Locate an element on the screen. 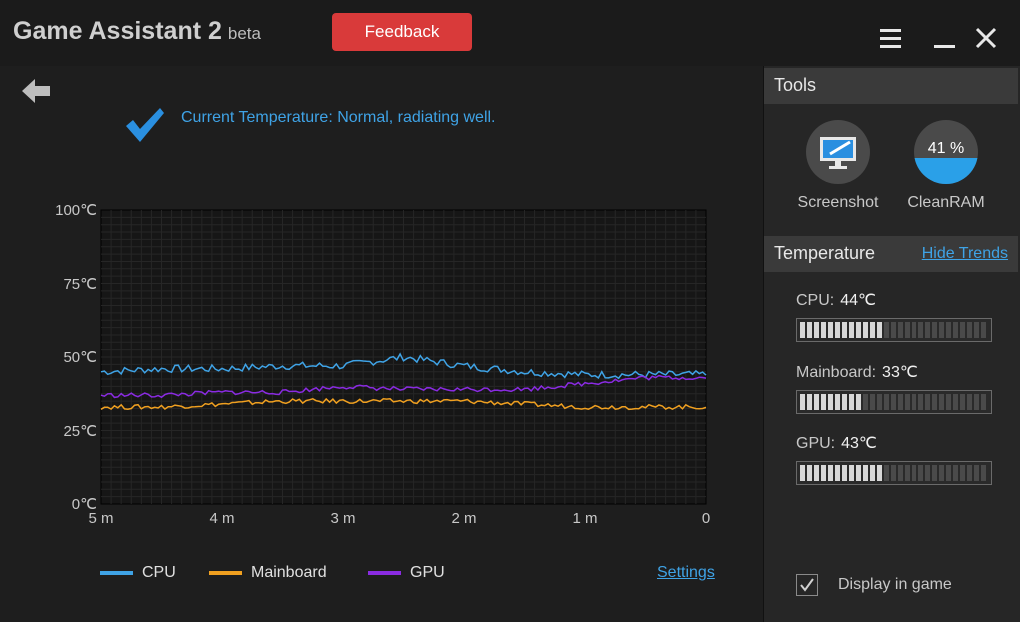  display-in-game-label: Display in game is located at coordinates (895, 584).